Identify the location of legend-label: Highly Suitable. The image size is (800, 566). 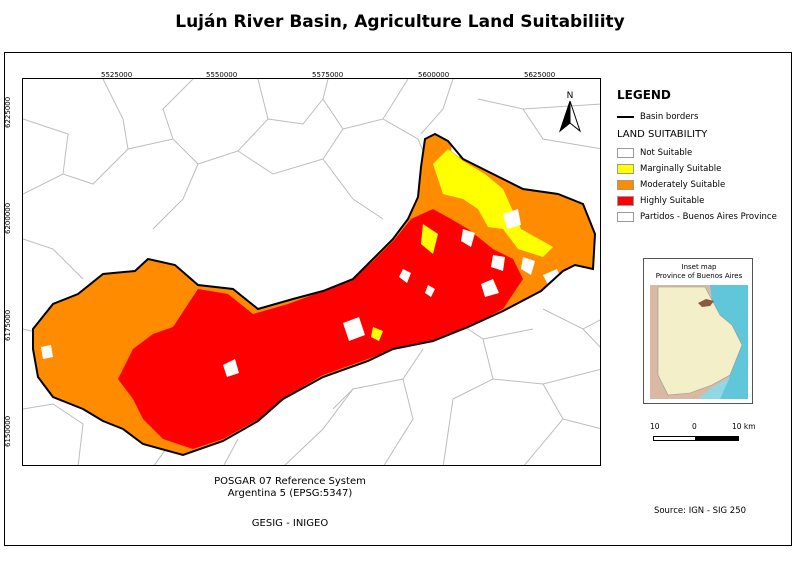
(672, 201).